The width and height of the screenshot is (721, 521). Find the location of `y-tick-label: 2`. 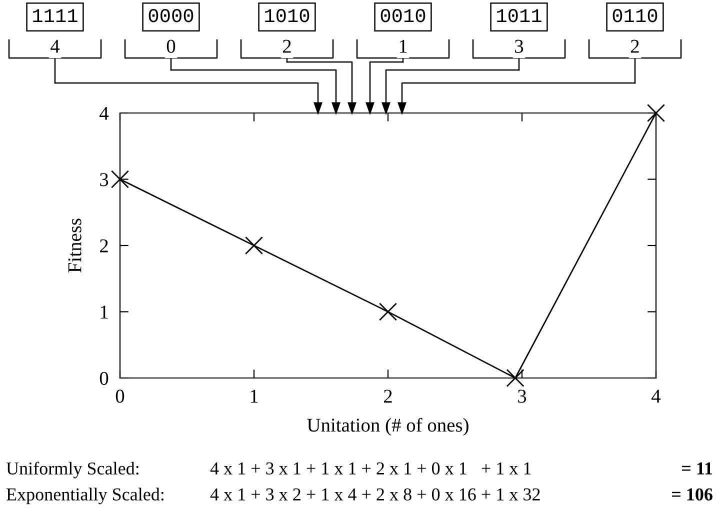

y-tick-label: 2 is located at coordinates (104, 245).